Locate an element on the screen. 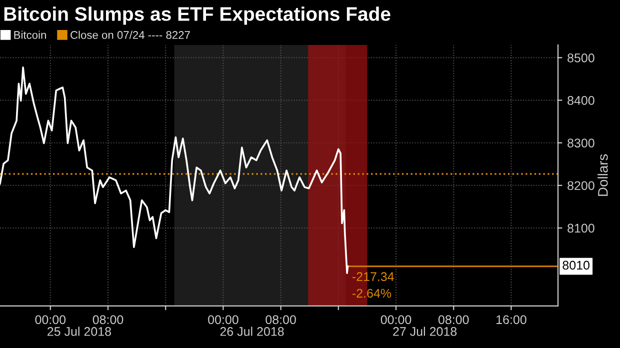 The image size is (620, 348). legend-label: Close on 07/24 ---- 8227 is located at coordinates (130, 34).